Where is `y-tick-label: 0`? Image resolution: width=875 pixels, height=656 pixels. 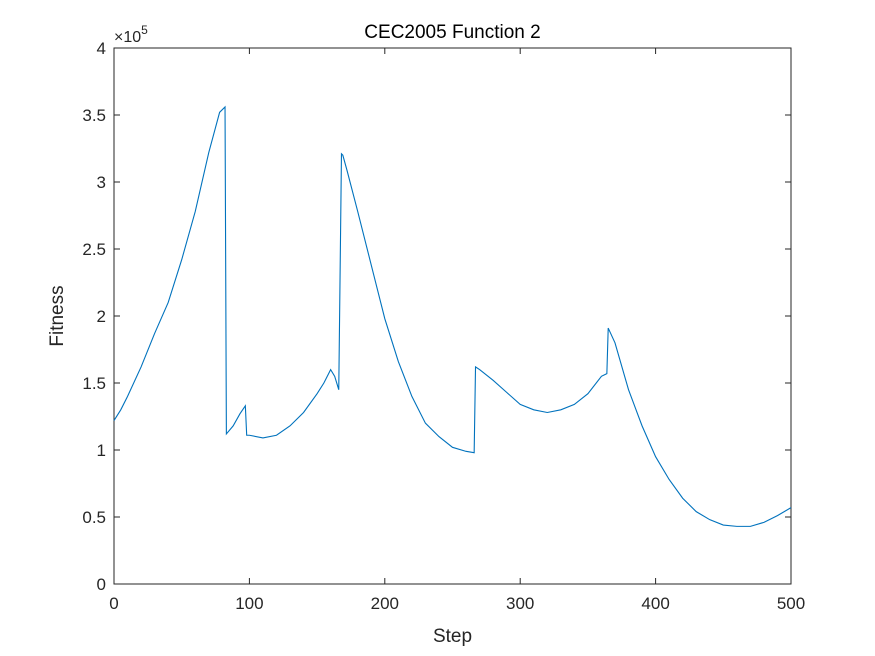 y-tick-label: 0 is located at coordinates (101, 584).